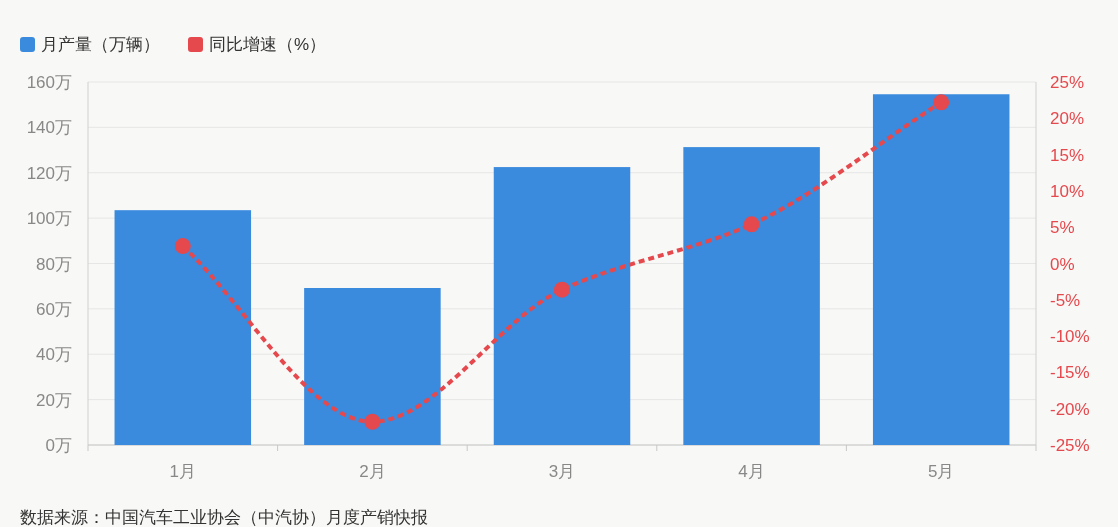  Describe the element at coordinates (1070, 373) in the screenshot. I see `y2-tick-label: -15%` at that location.